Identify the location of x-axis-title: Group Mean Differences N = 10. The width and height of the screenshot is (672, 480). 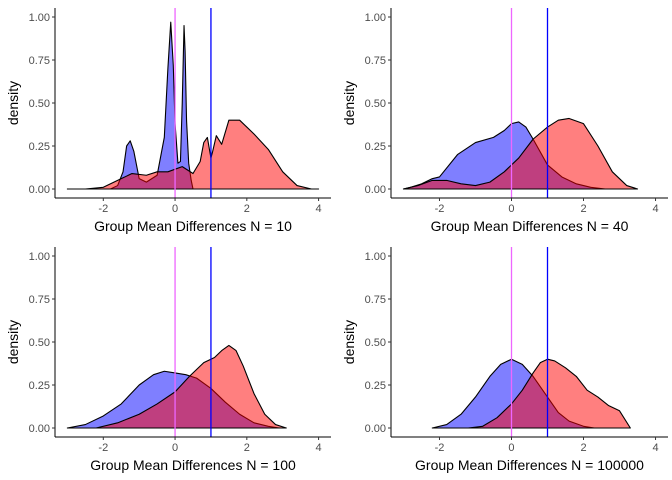
(193, 226).